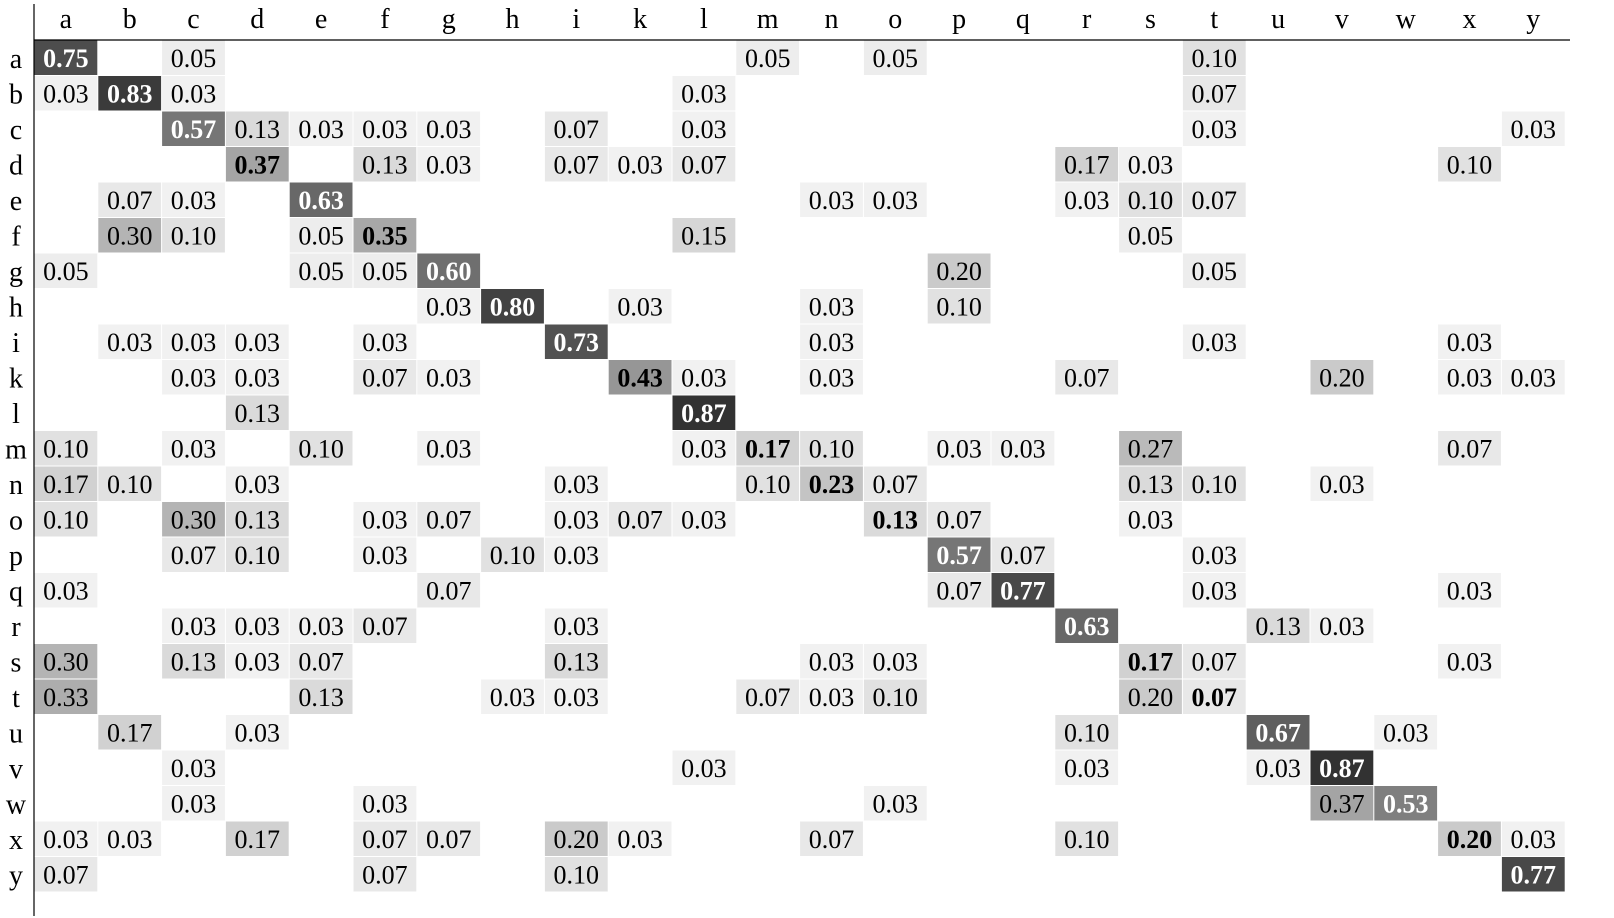  I want to click on heatmap-cell-o-a, so click(66, 519).